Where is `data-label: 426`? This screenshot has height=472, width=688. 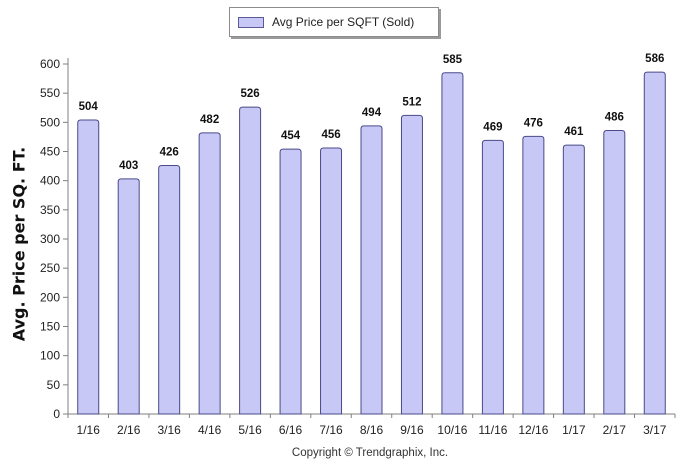
data-label: 426 is located at coordinates (169, 153).